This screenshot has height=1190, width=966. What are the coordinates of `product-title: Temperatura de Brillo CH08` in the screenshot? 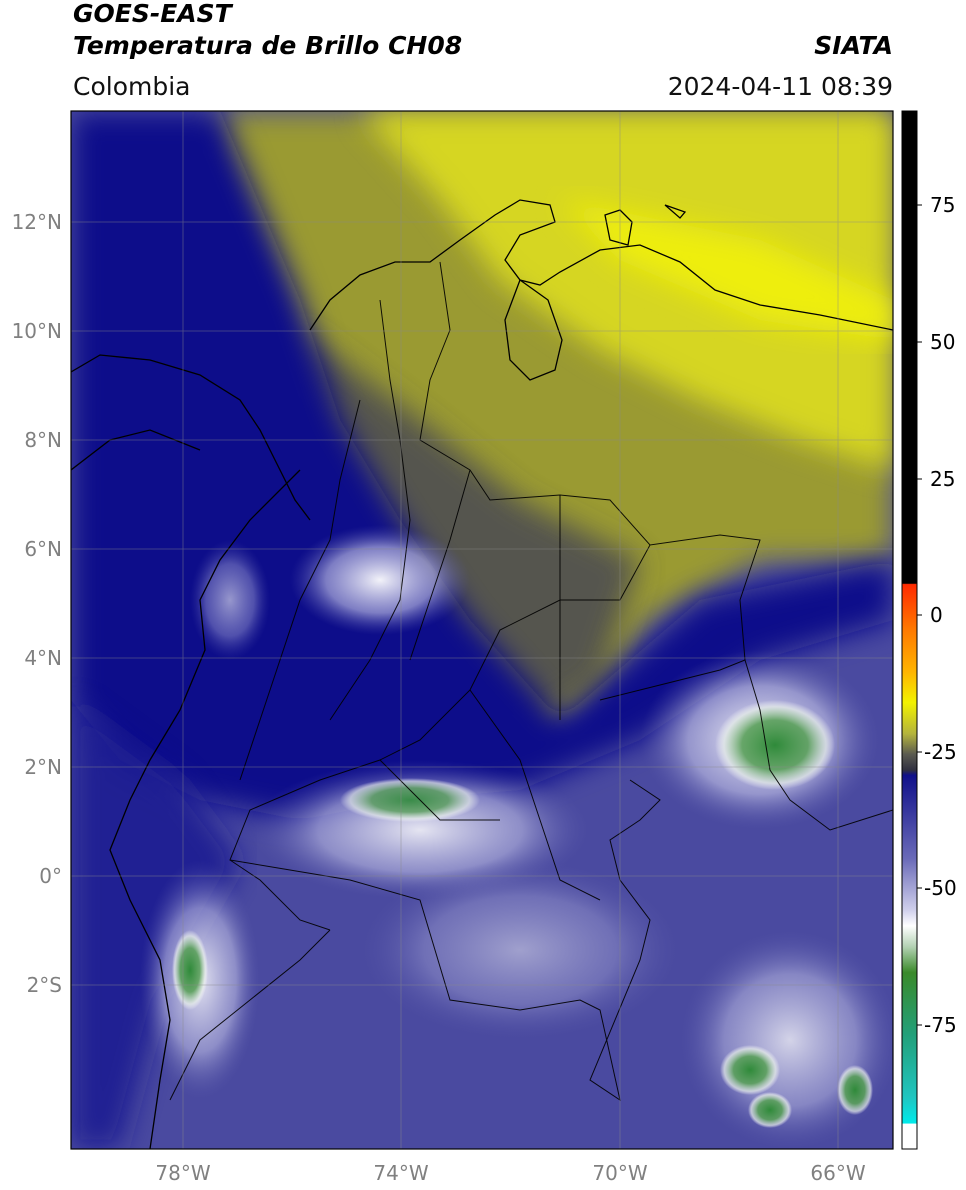 It's located at (268, 45).